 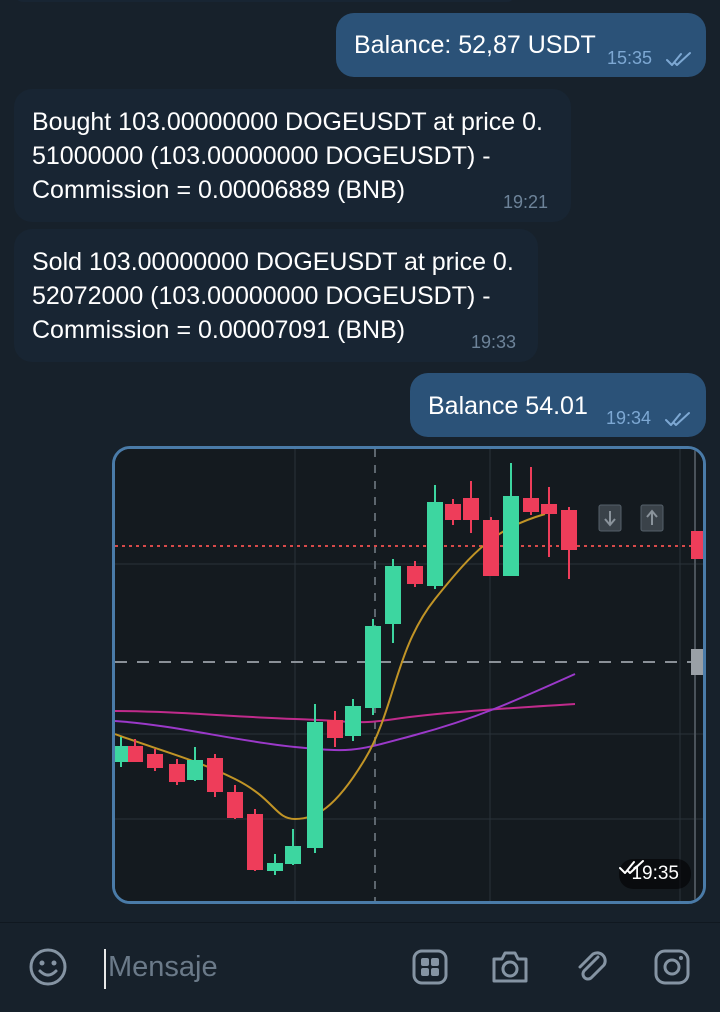 I want to click on message-time: 19:21, so click(x=526, y=202).